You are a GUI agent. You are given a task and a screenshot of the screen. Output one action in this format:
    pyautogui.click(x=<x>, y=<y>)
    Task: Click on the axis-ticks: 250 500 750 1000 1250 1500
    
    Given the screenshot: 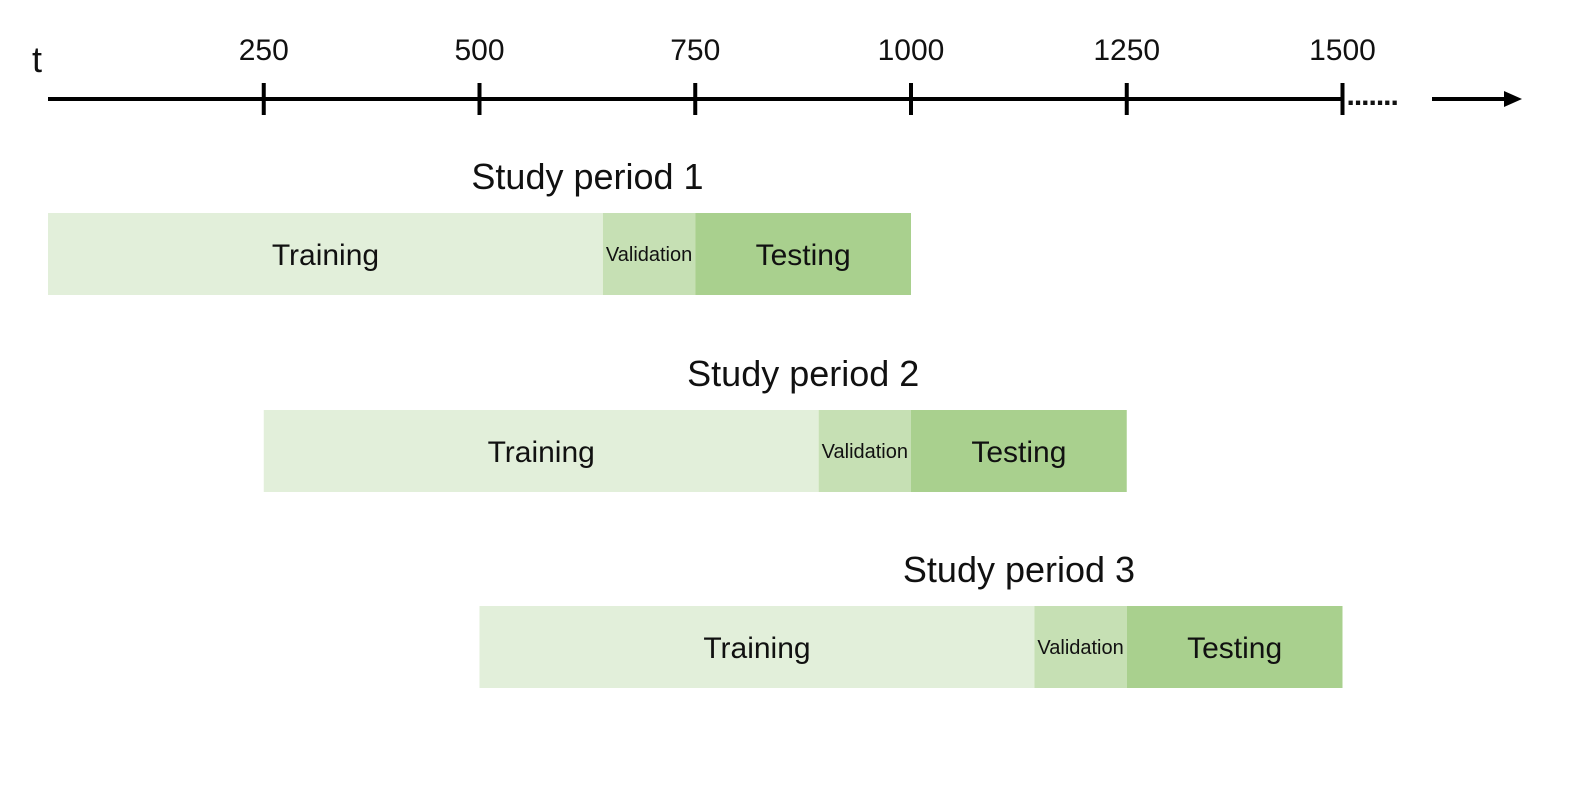 What is the action you would take?
    pyautogui.click(x=807, y=74)
    